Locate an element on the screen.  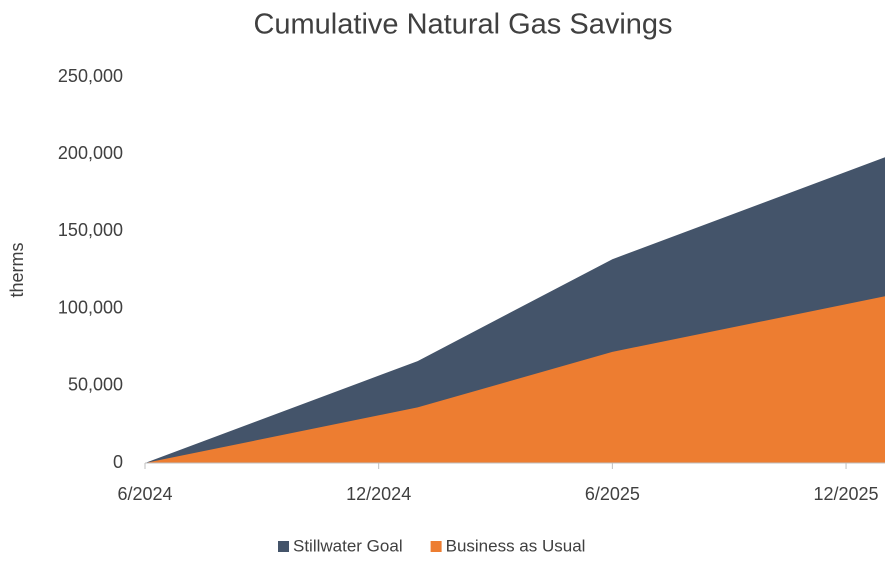
legend-label: Business as Usual is located at coordinates (516, 545).